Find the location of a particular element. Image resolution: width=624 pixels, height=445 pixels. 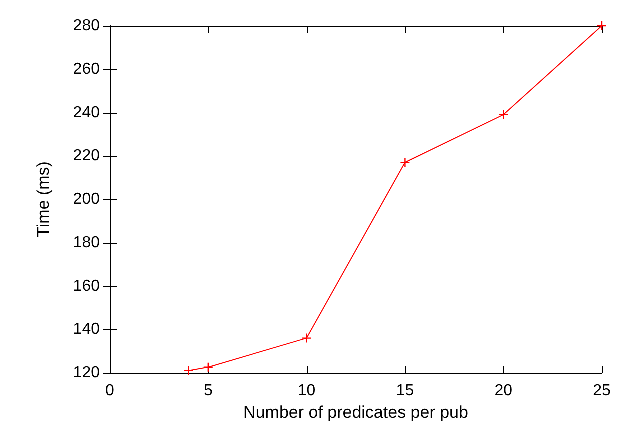

y-tick-label: 140 is located at coordinates (86, 329).